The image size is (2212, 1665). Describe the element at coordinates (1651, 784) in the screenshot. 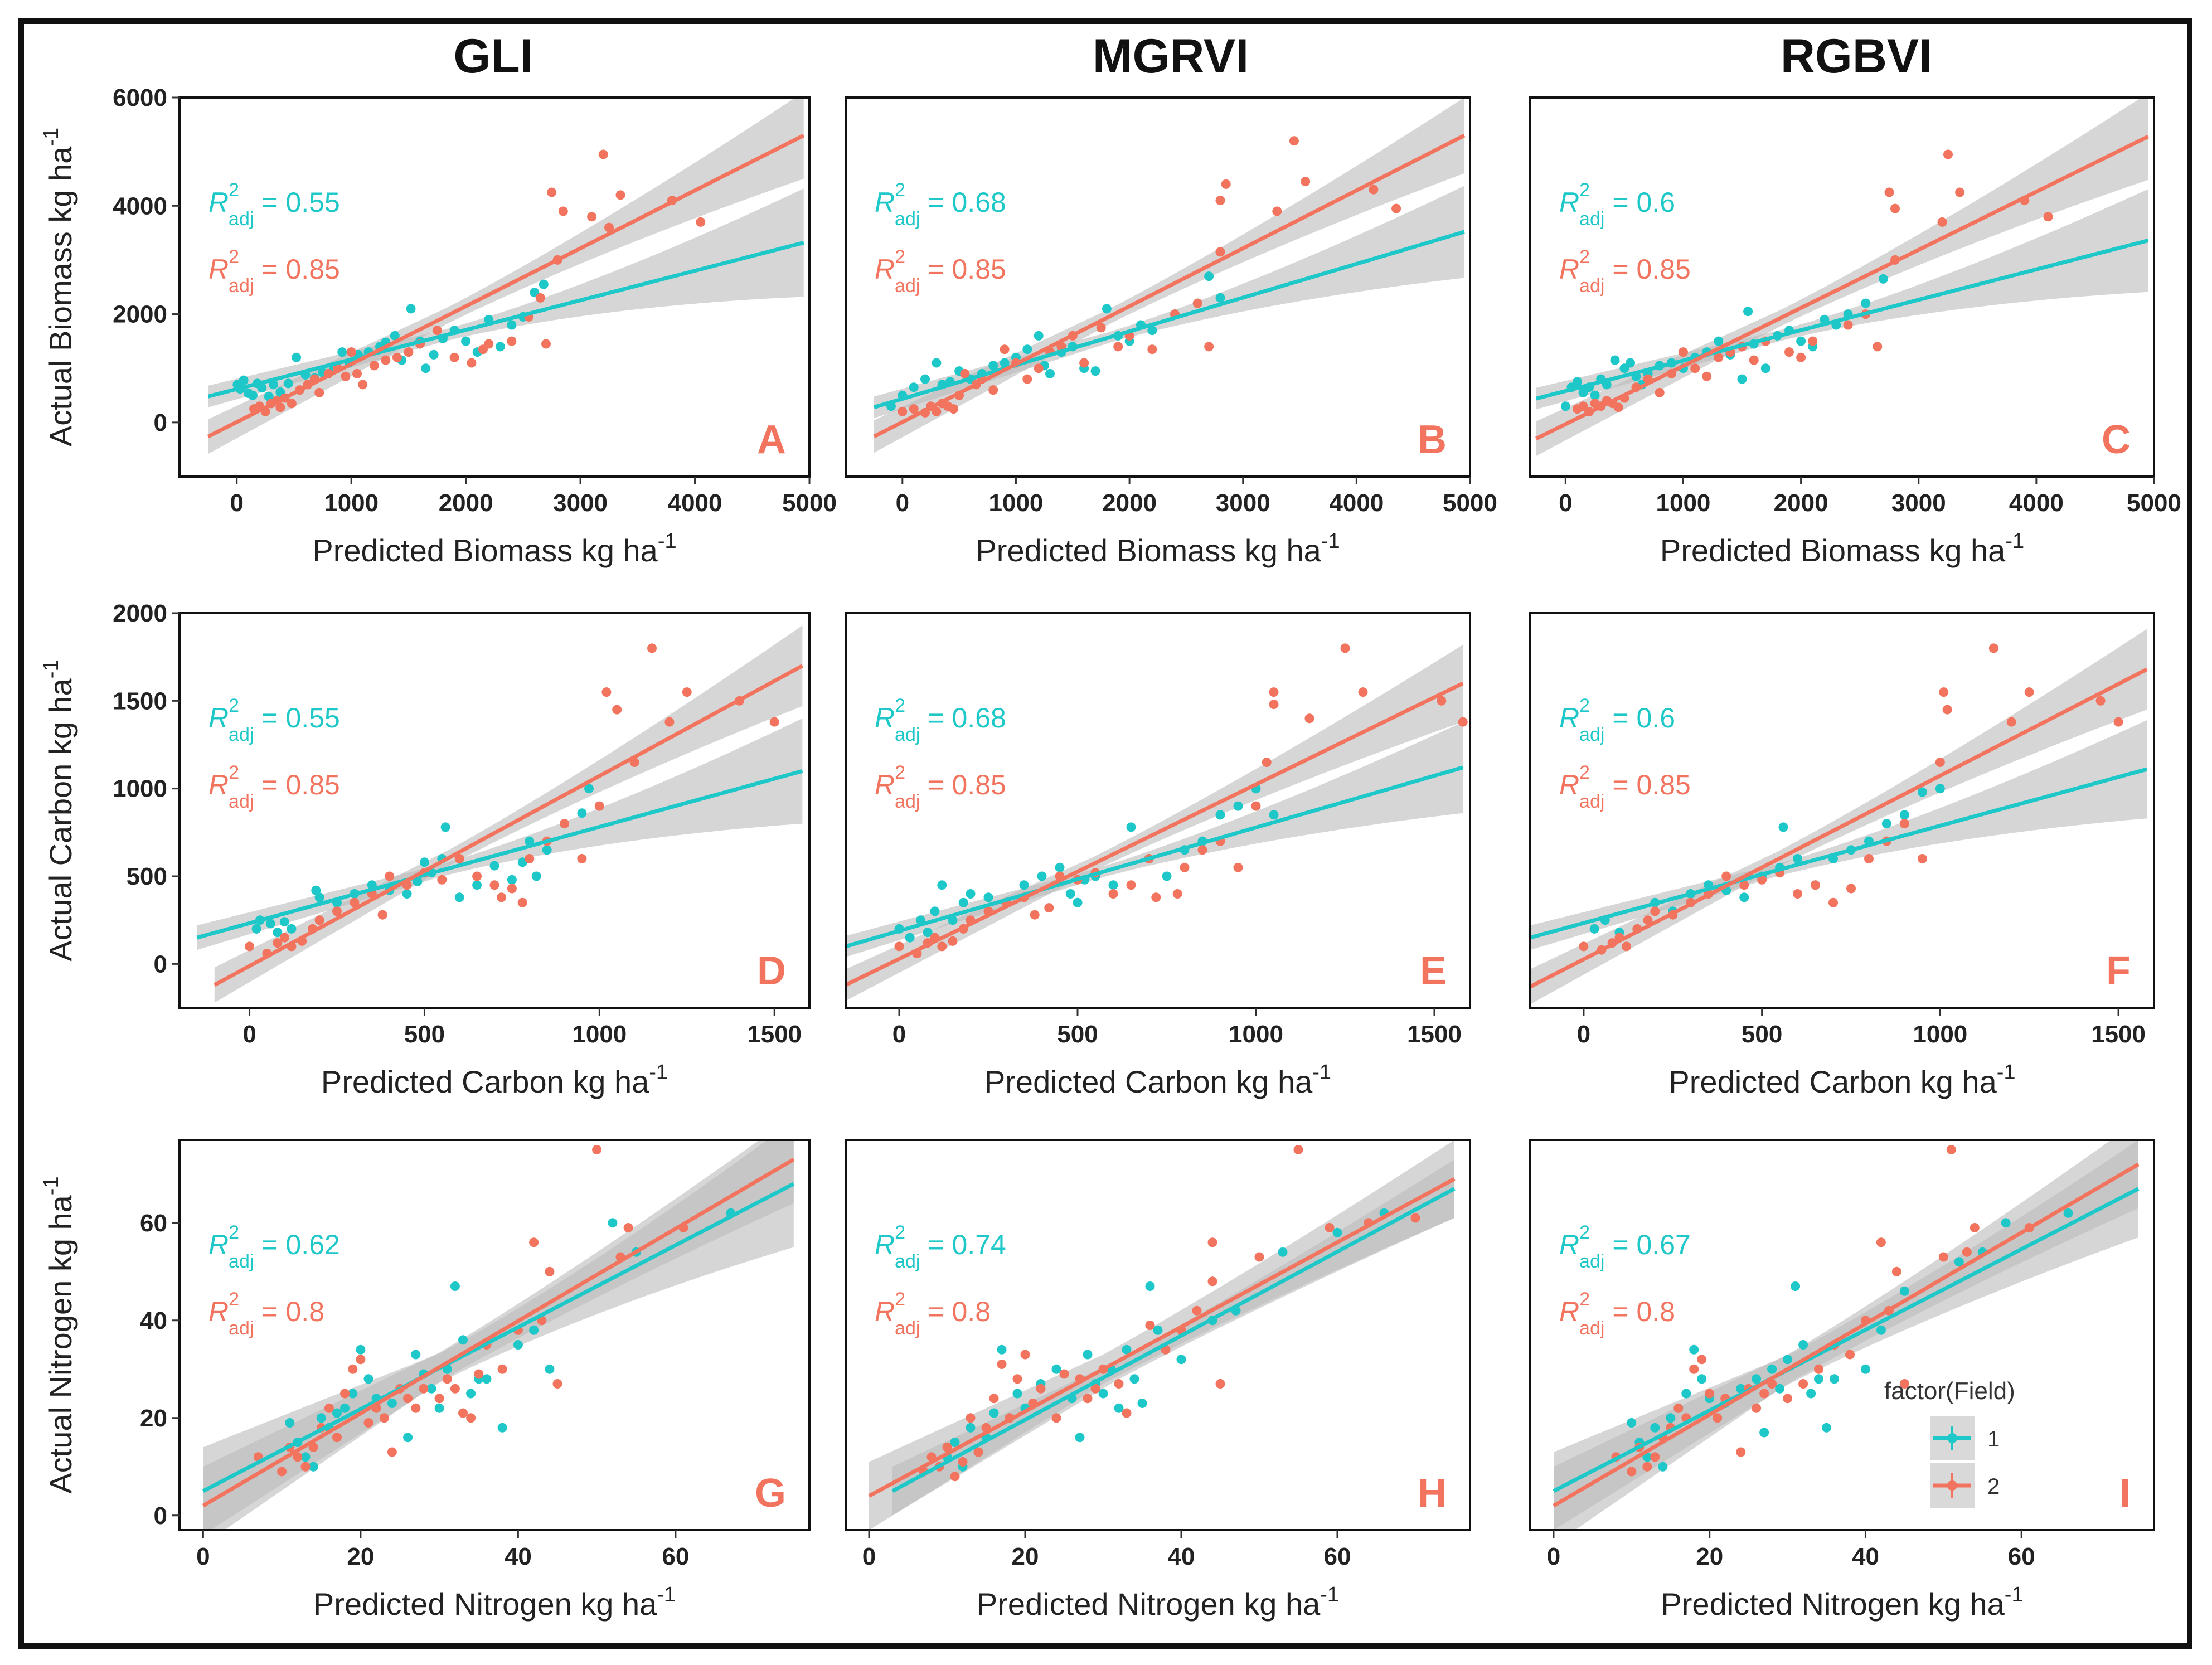

I see `r2-value: = 0.85` at that location.